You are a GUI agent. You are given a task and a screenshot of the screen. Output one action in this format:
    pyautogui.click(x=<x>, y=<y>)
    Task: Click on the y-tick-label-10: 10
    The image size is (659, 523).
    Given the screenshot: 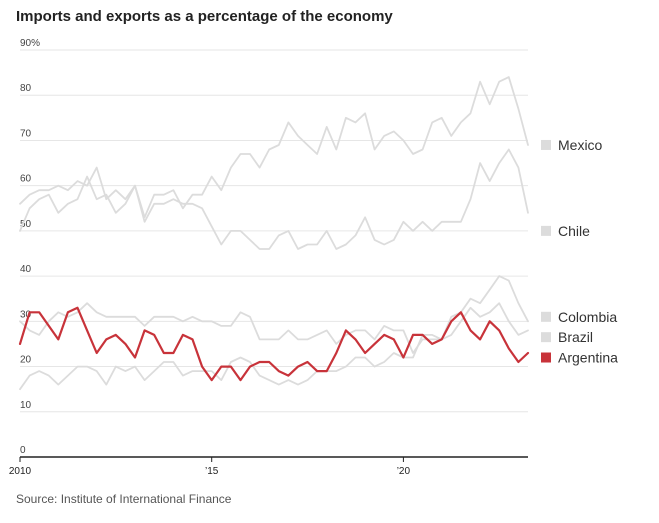 What is the action you would take?
    pyautogui.click(x=26, y=405)
    